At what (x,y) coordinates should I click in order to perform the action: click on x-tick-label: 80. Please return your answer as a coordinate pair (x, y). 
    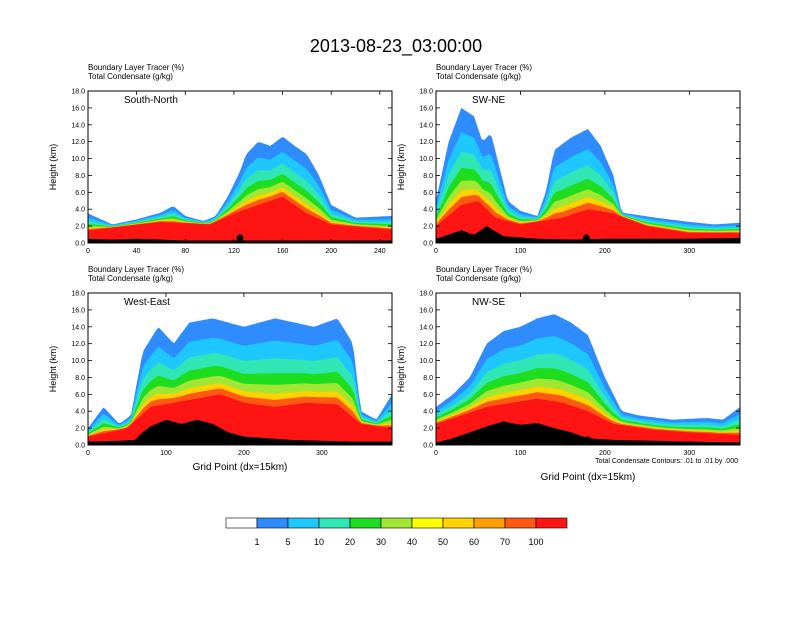
    Looking at the image, I should click on (185, 251).